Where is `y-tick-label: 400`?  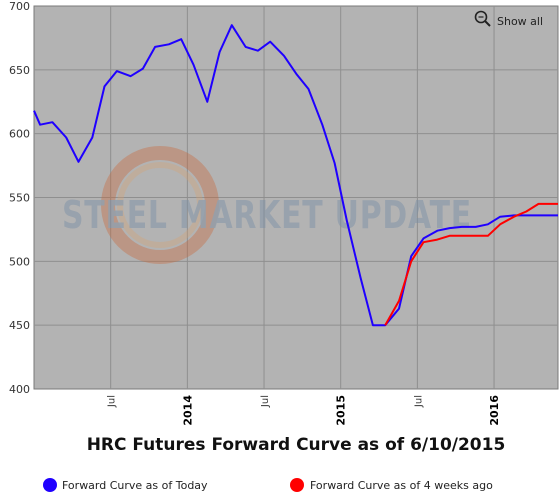
y-tick-label: 400 is located at coordinates (19, 389).